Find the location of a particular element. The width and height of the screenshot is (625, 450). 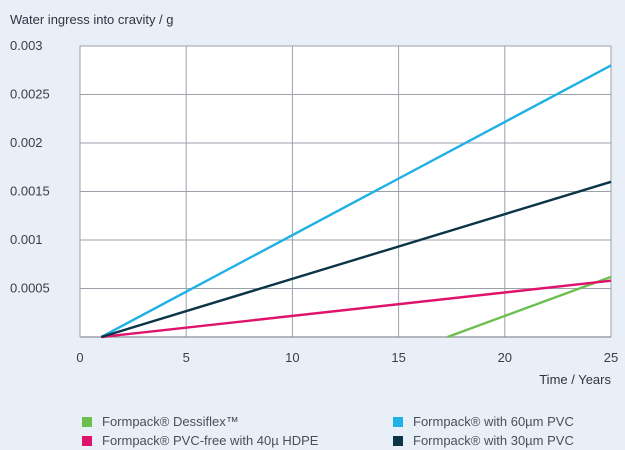

x-tick-label: 20 is located at coordinates (505, 357).